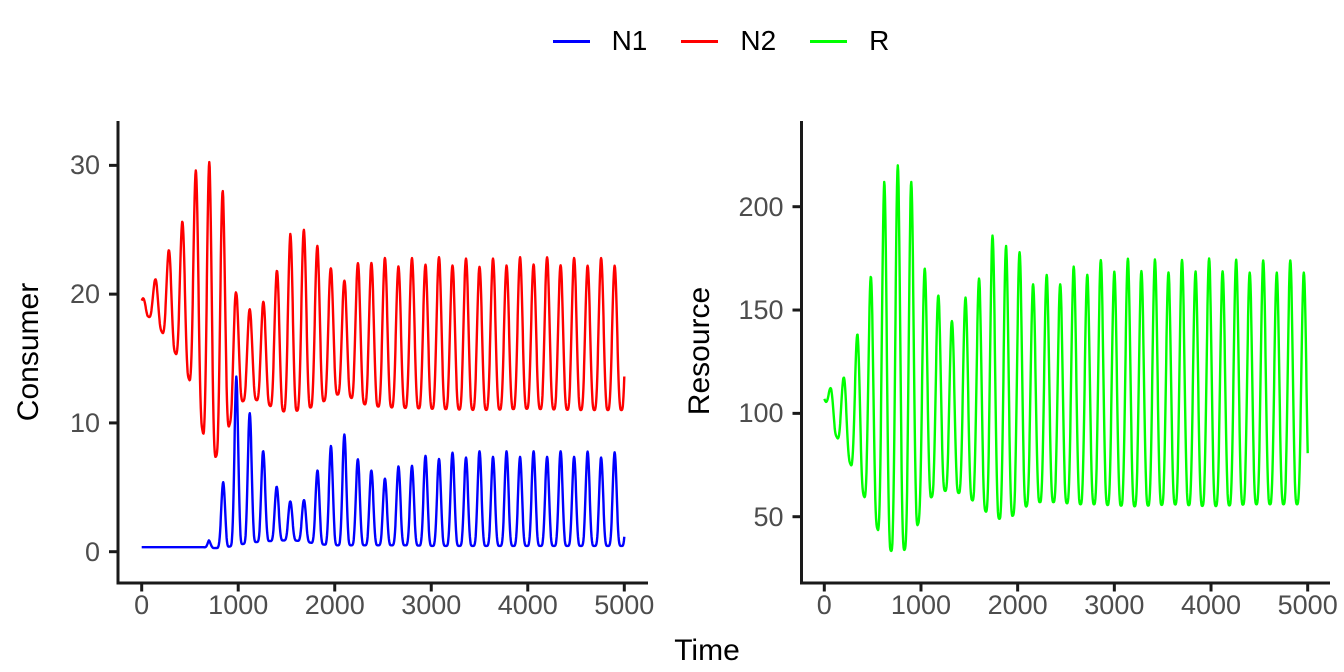 The width and height of the screenshot is (1344, 672). What do you see at coordinates (761, 413) in the screenshot?
I see `y-tick-label: 100` at bounding box center [761, 413].